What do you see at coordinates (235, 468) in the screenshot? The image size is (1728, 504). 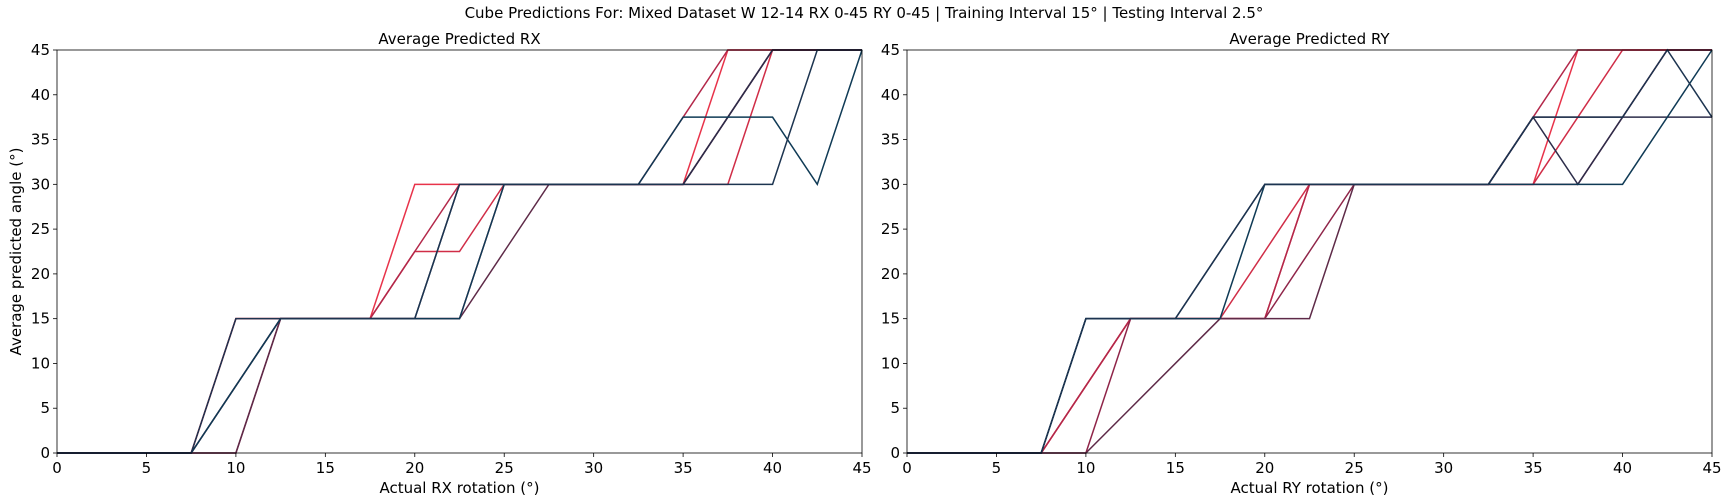 I see `rx-x-tick-label: 10` at bounding box center [235, 468].